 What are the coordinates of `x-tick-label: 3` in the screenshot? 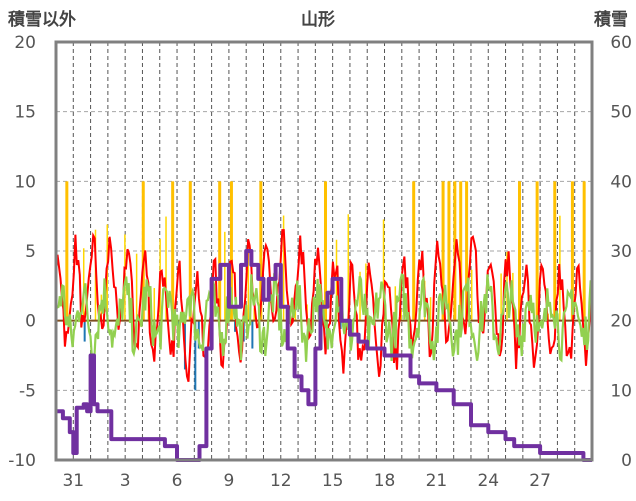 It's located at (125, 481).